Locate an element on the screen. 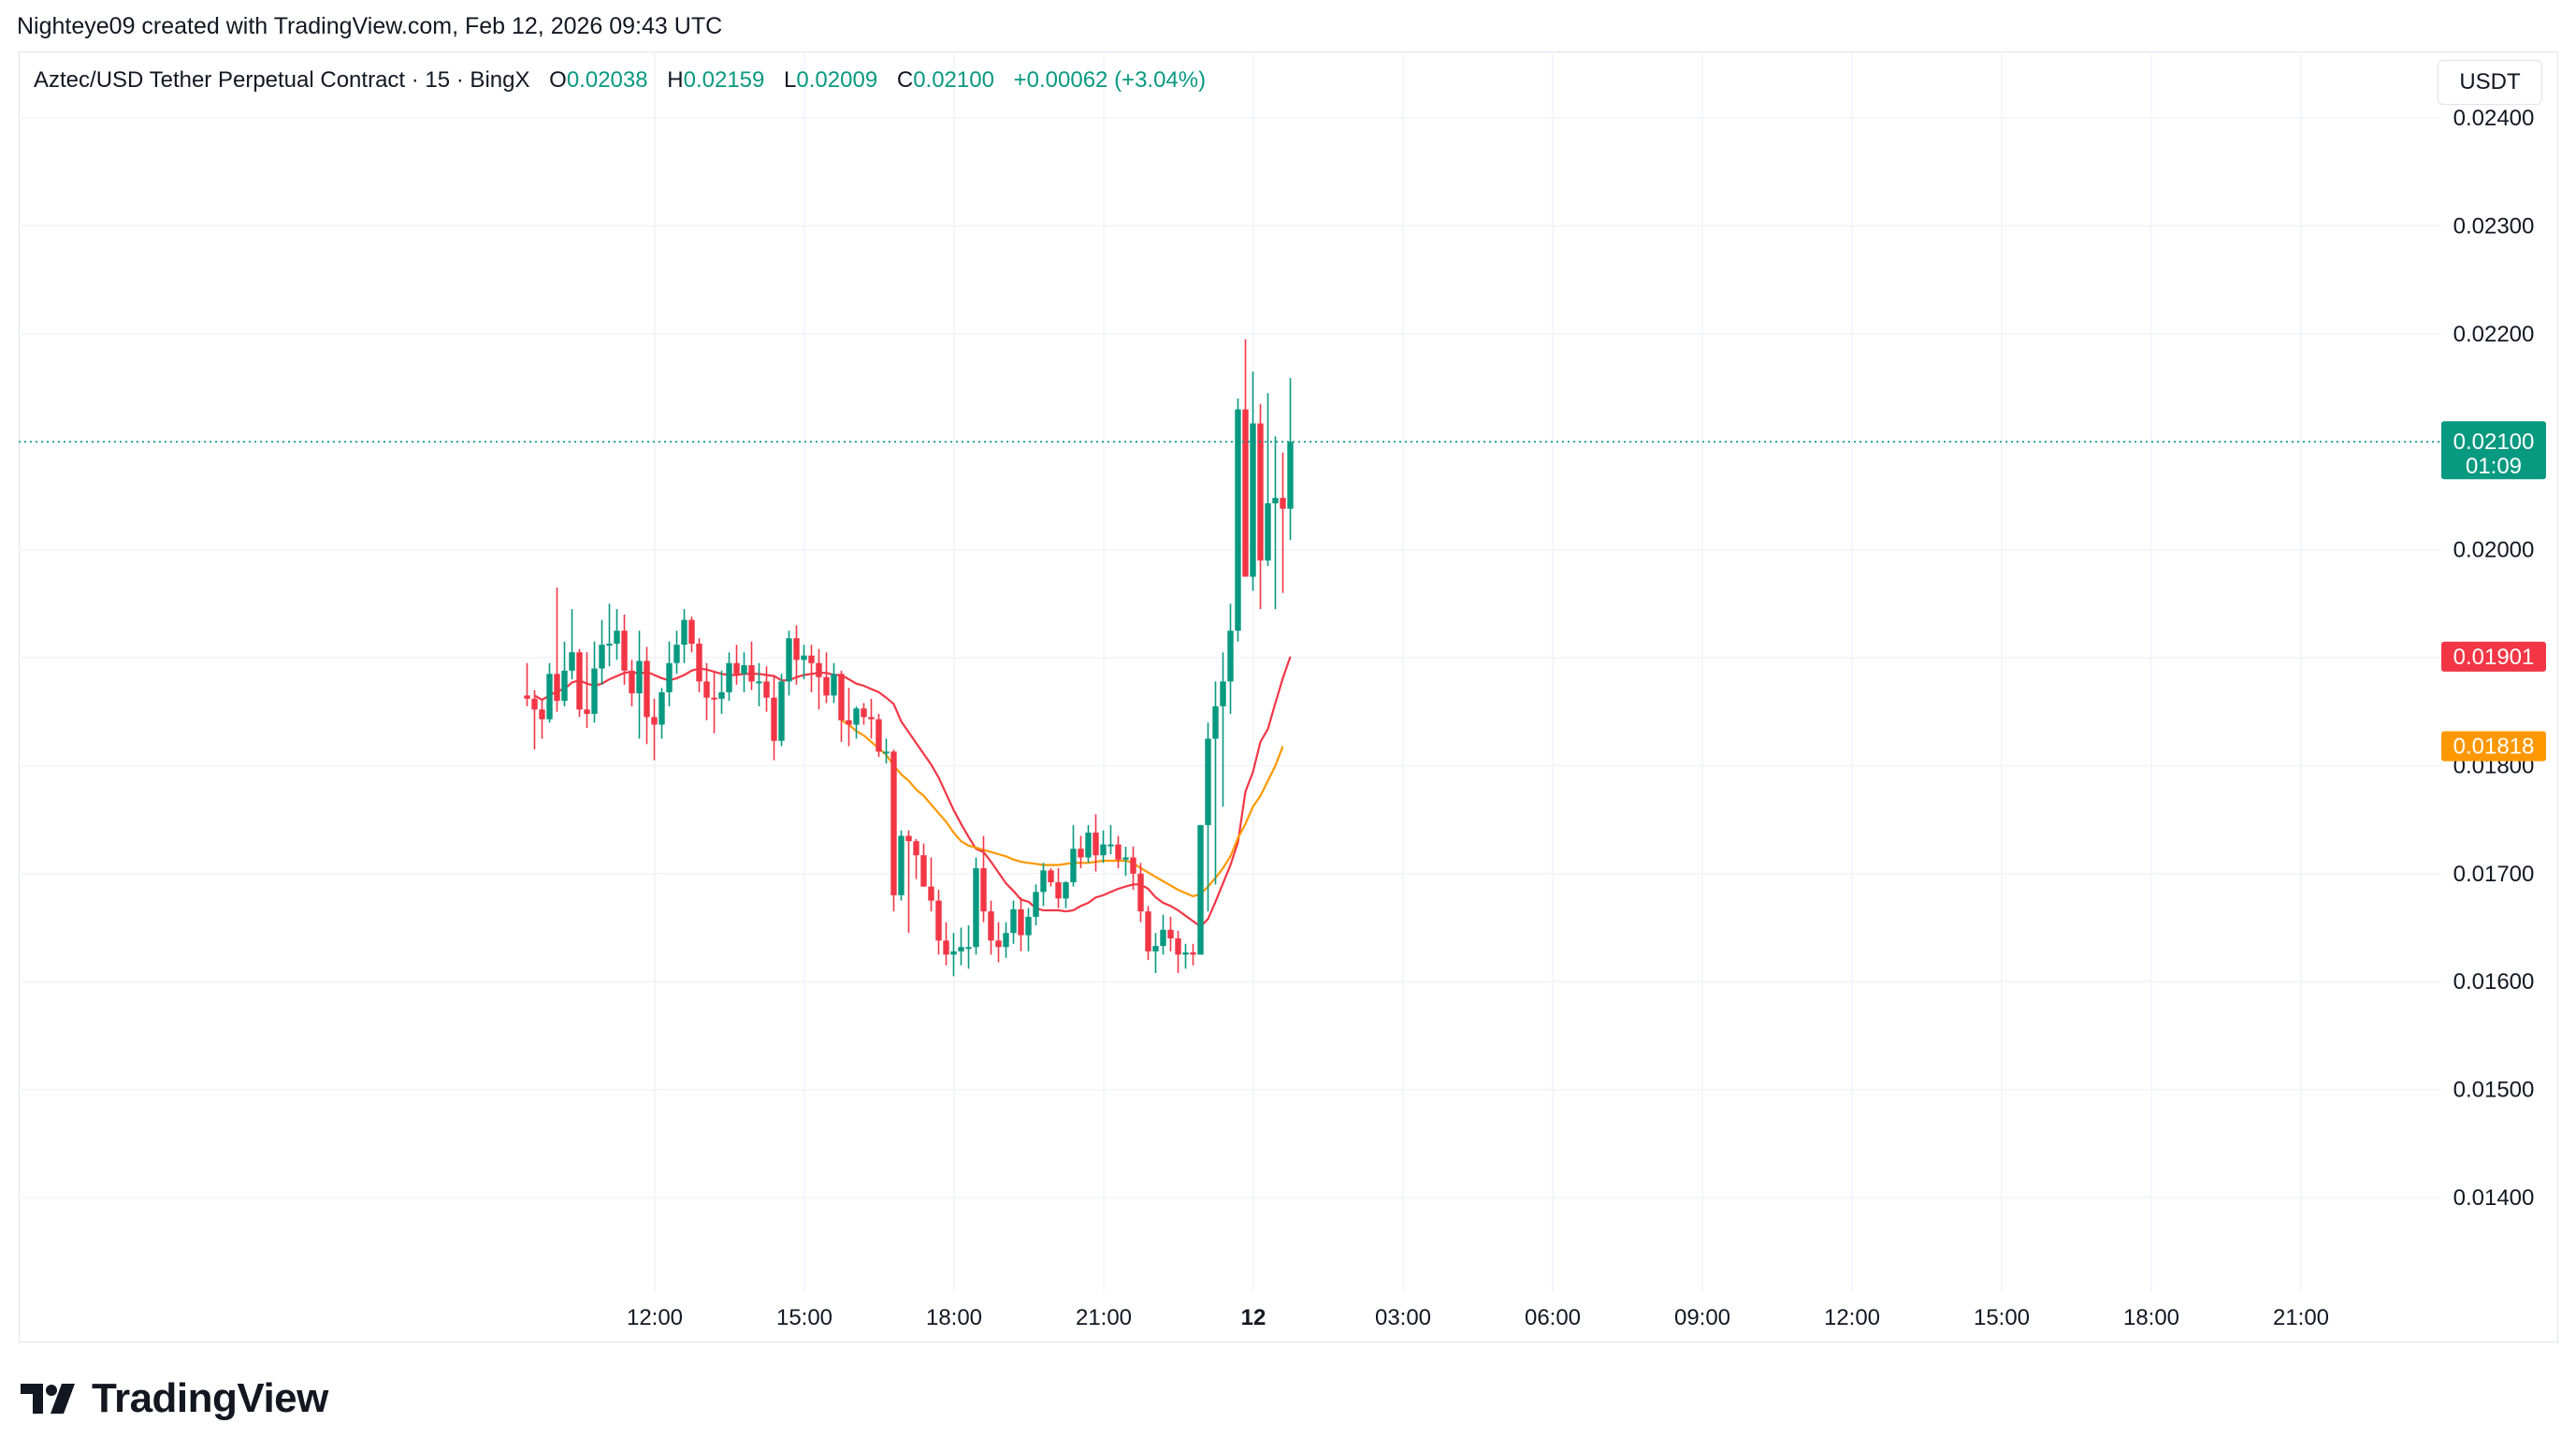  y-tick-label: 0.01600 is located at coordinates (2494, 982).